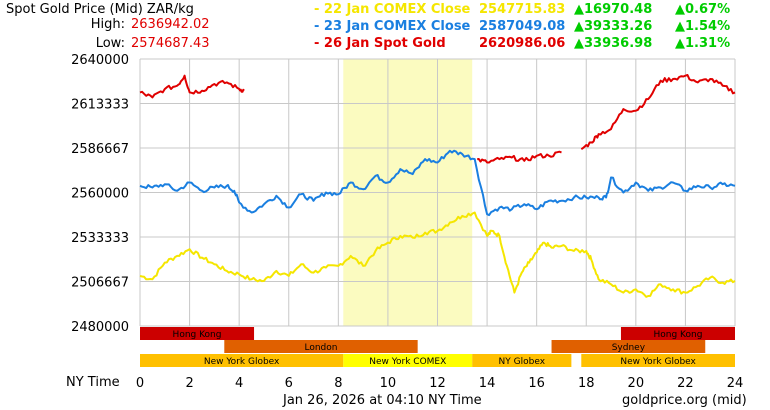 The height and width of the screenshot is (410, 770). Describe the element at coordinates (437, 383) in the screenshot. I see `x-tick-label: 12` at that location.